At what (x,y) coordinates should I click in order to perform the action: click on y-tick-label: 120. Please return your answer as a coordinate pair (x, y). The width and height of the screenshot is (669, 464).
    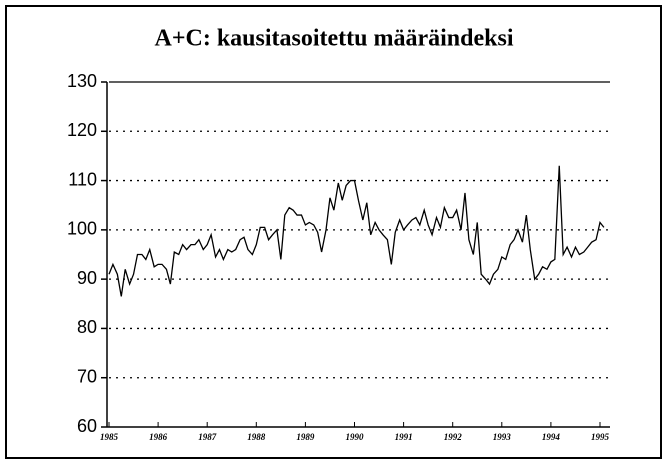
    Looking at the image, I should click on (82, 130).